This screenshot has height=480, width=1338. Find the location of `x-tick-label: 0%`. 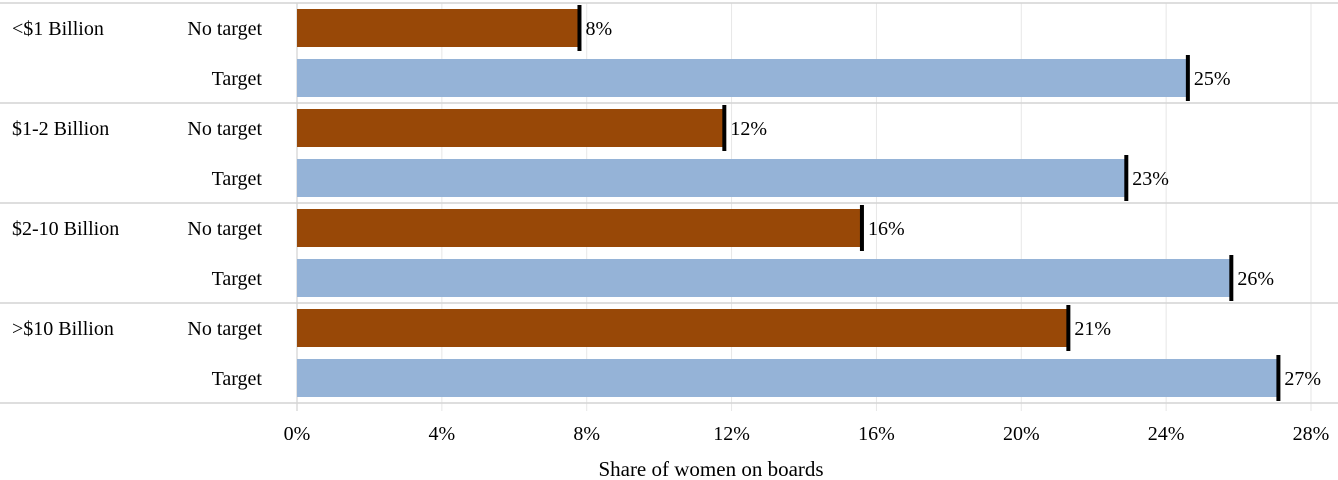

x-tick-label: 0% is located at coordinates (297, 434).